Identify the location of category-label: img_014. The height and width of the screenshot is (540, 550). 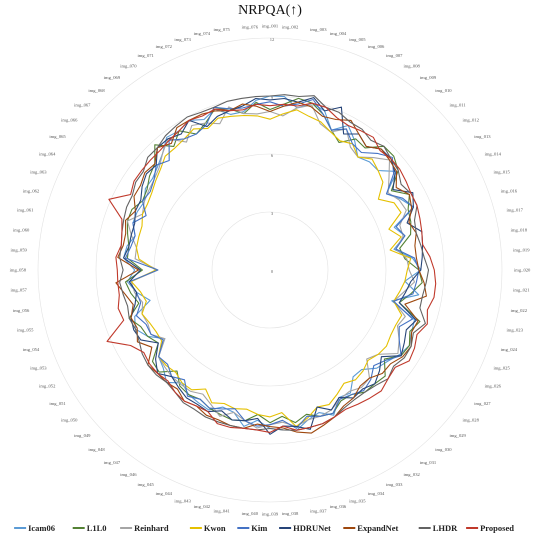
(493, 153).